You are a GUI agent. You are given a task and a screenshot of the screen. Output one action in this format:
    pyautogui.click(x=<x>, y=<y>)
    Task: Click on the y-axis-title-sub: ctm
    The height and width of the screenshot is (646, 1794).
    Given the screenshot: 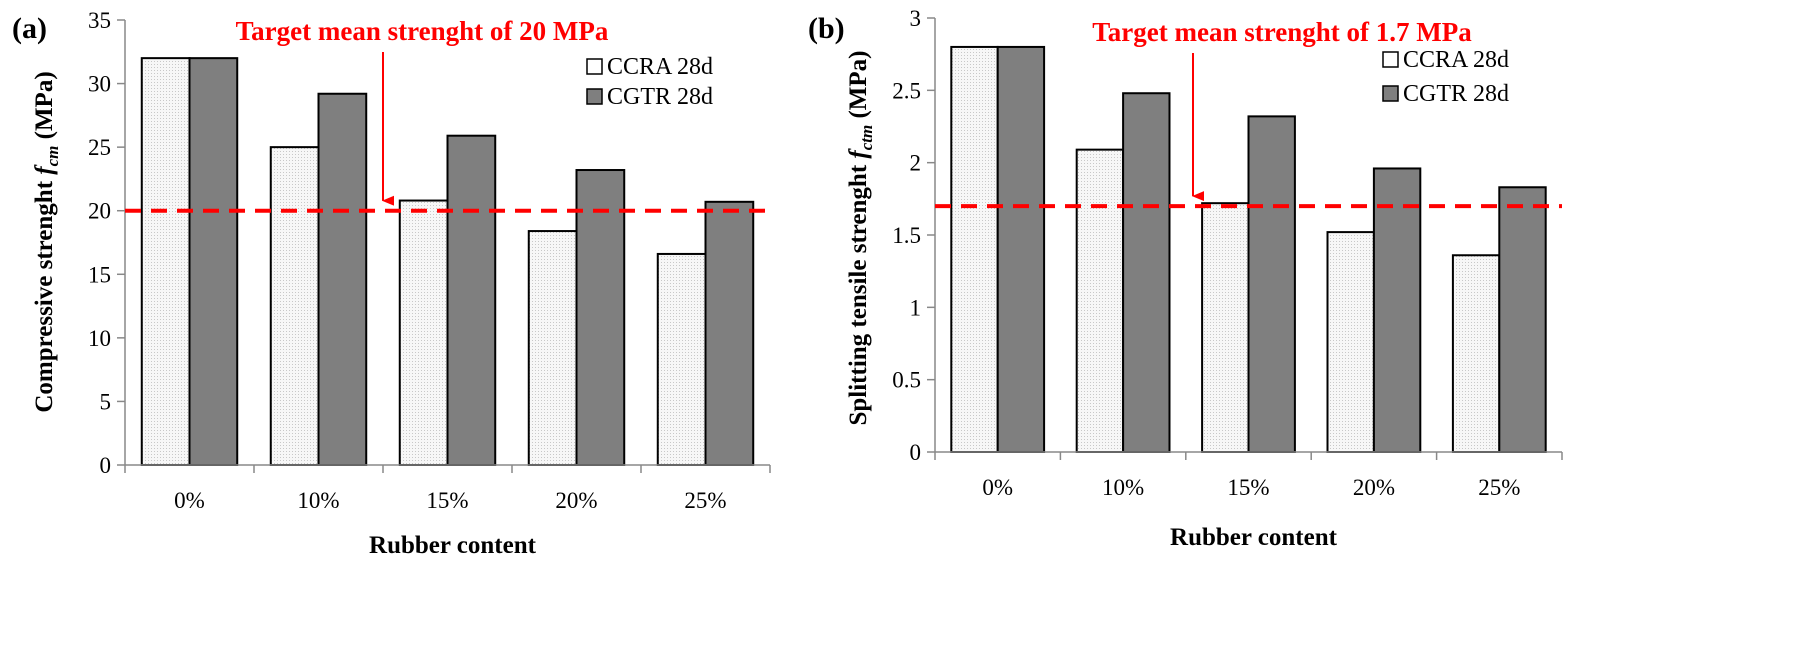 What is the action you would take?
    pyautogui.click(x=866, y=138)
    